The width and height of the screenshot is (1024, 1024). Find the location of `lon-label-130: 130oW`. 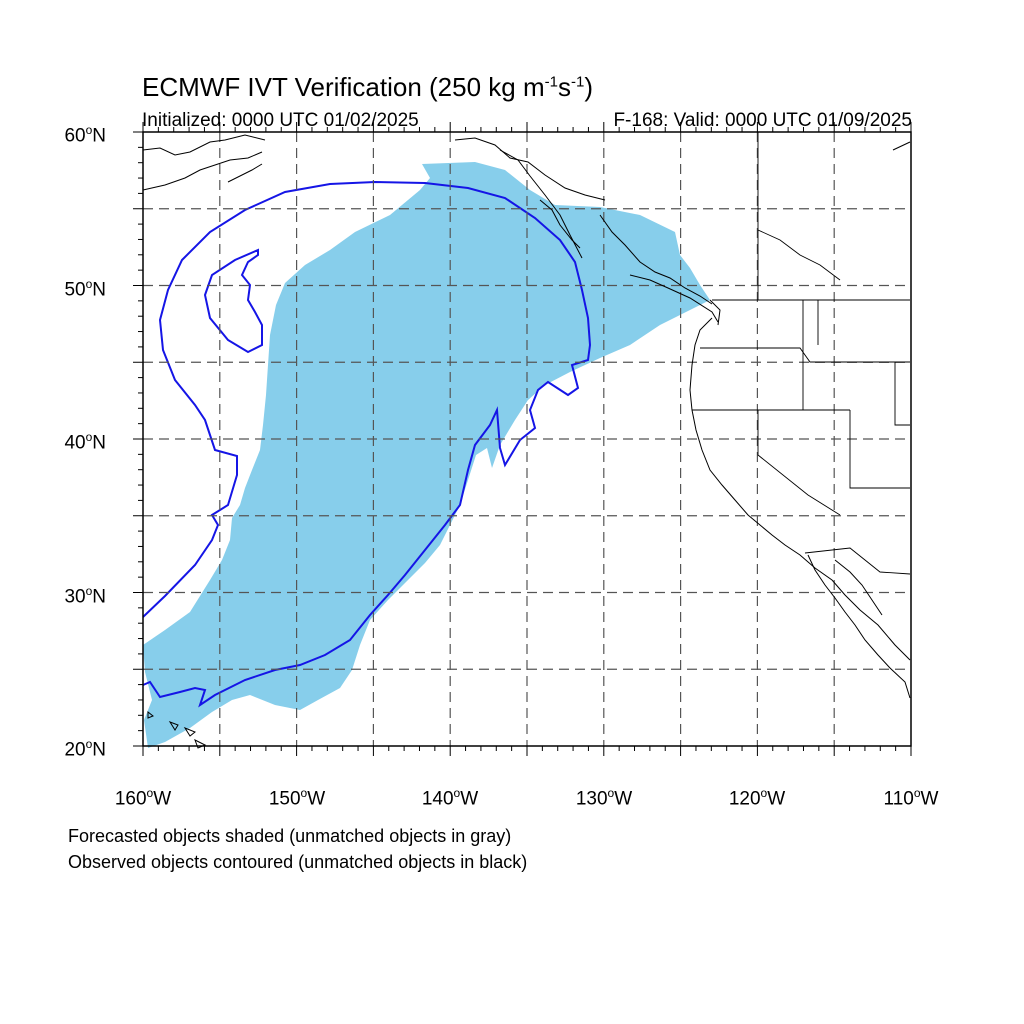

lon-label-130: 130oW is located at coordinates (604, 798).